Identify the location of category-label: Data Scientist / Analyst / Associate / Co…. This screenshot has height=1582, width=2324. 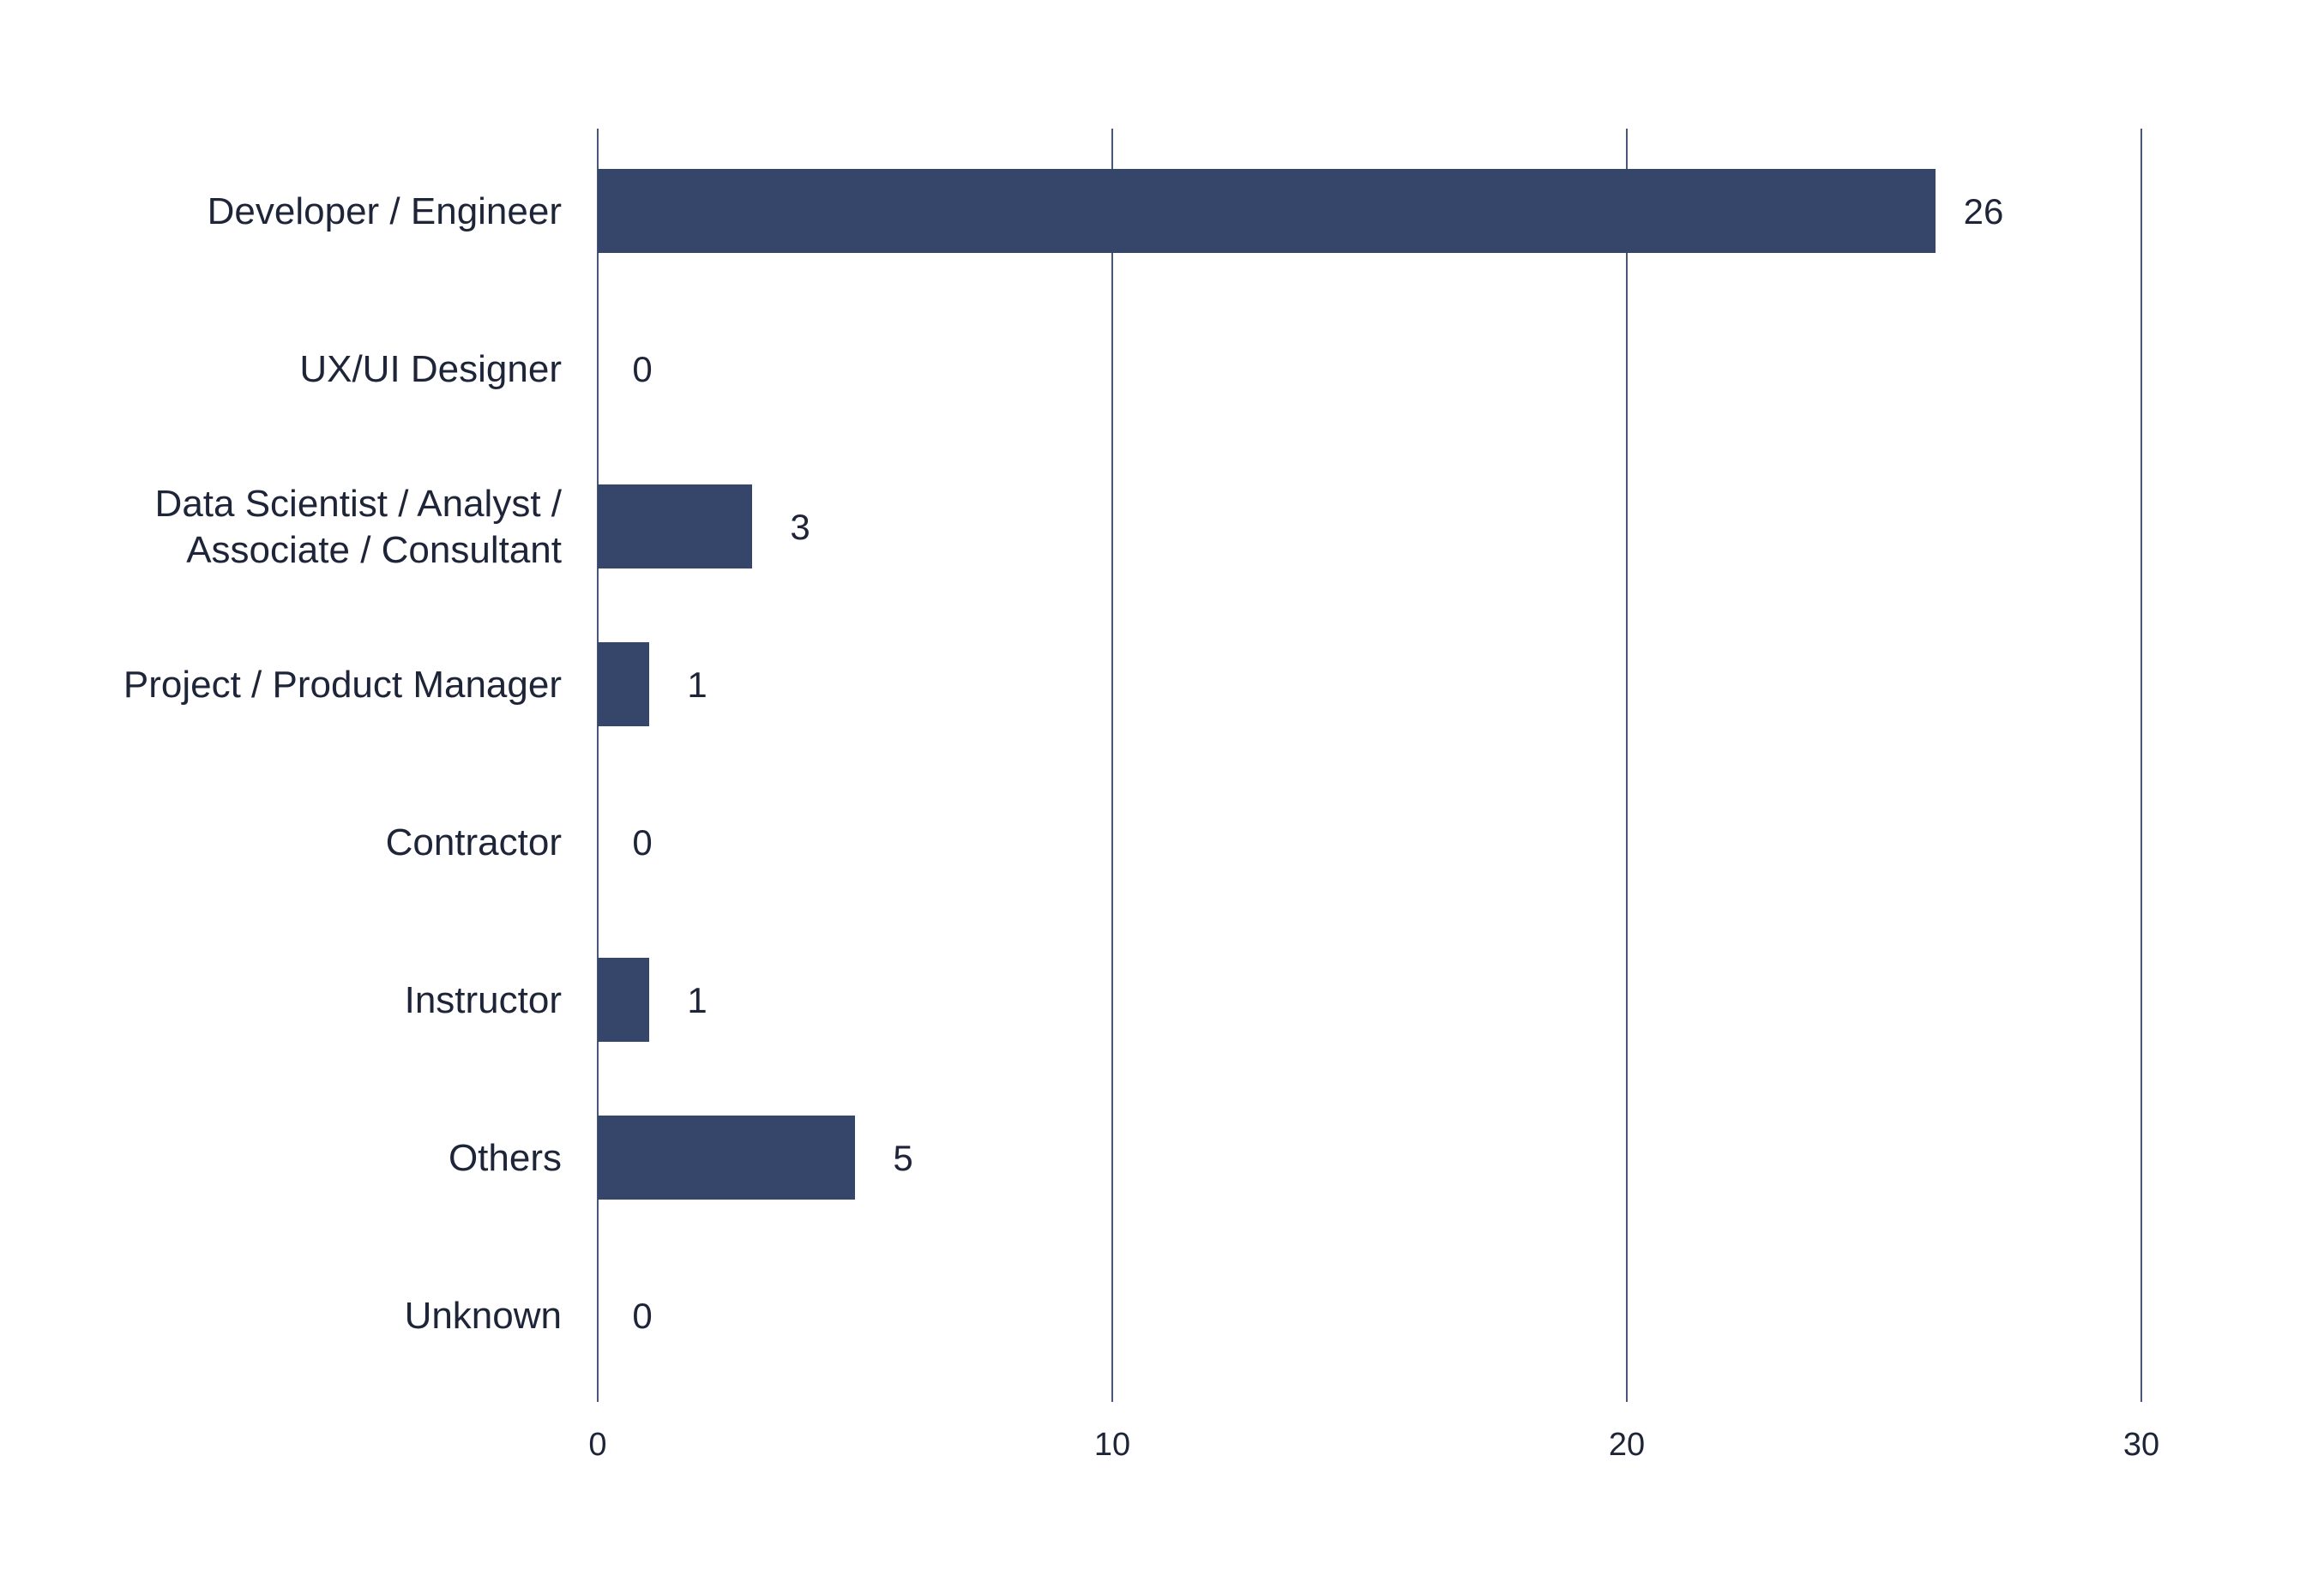
(359, 527).